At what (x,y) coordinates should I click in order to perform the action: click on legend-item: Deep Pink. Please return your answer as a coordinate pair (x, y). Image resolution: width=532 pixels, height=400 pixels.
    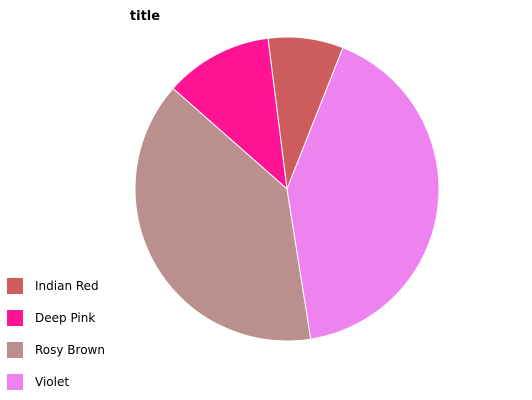
    Looking at the image, I should click on (54, 318).